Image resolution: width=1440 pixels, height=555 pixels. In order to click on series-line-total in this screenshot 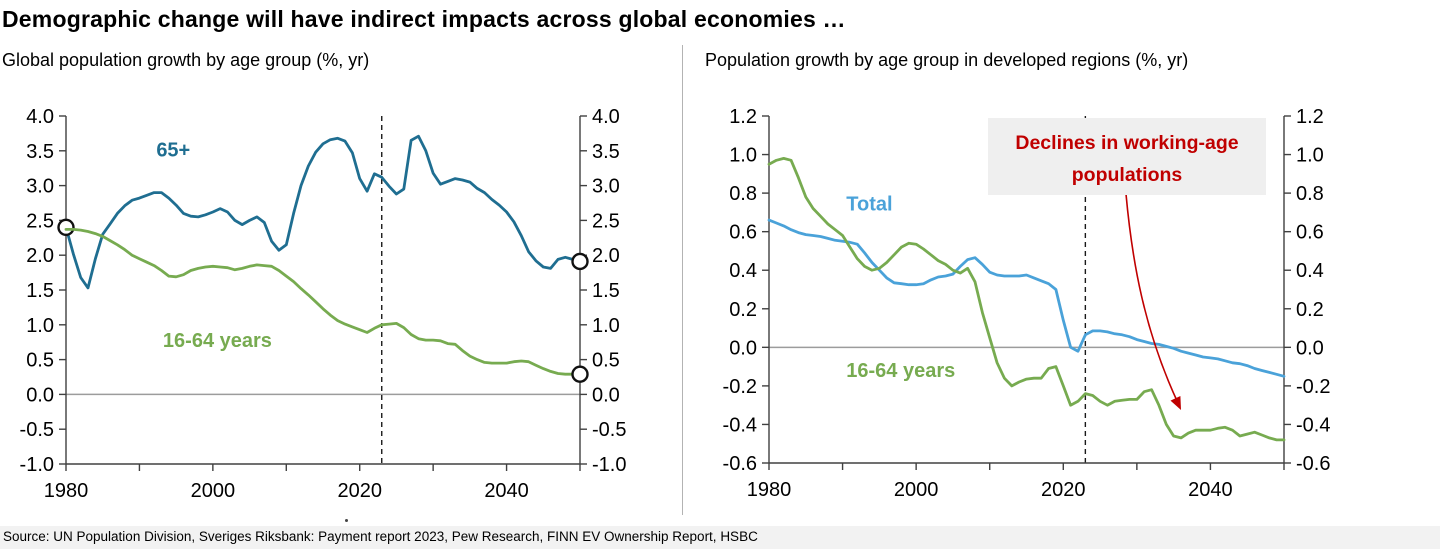, I will do `click(1026, 298)`.